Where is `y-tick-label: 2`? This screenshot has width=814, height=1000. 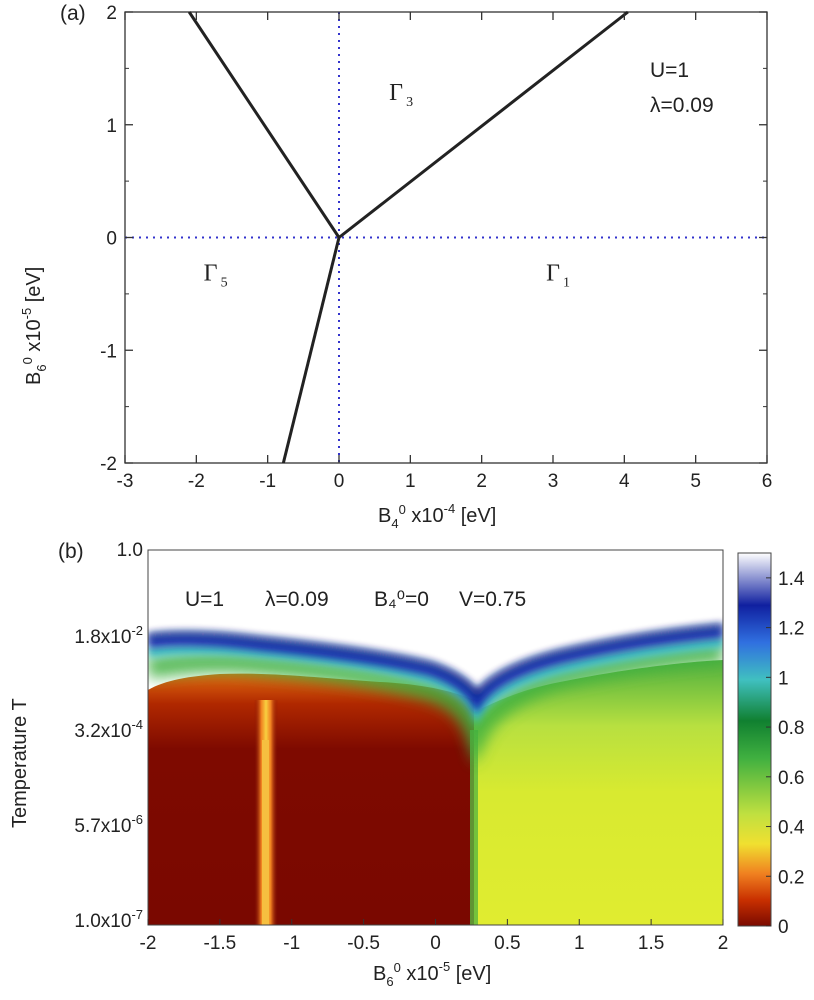 y-tick-label: 2 is located at coordinates (111, 13).